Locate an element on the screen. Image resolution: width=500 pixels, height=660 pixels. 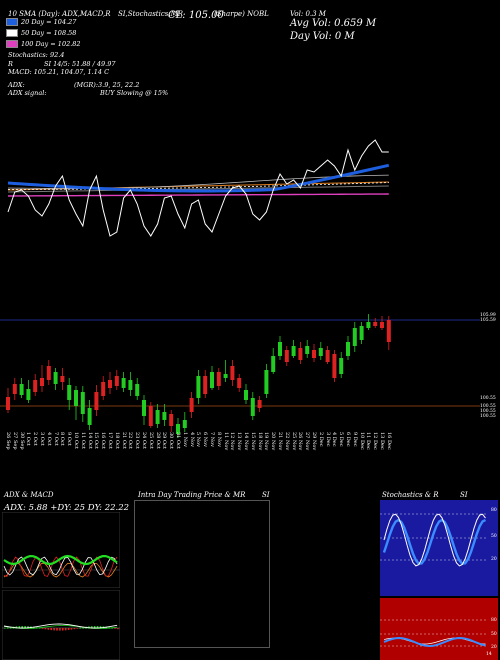
date-tick: 6 Nov is located at coordinates (205, 439).